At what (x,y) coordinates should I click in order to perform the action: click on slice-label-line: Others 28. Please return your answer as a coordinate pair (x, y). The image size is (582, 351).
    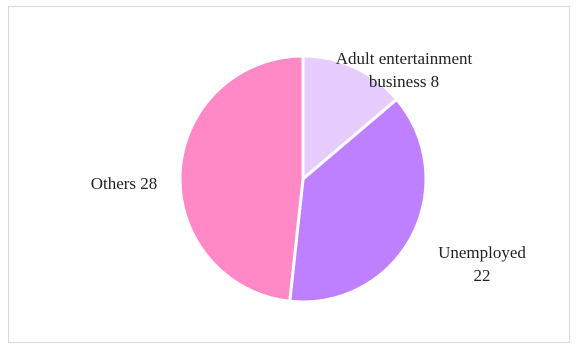
    Looking at the image, I should click on (124, 183).